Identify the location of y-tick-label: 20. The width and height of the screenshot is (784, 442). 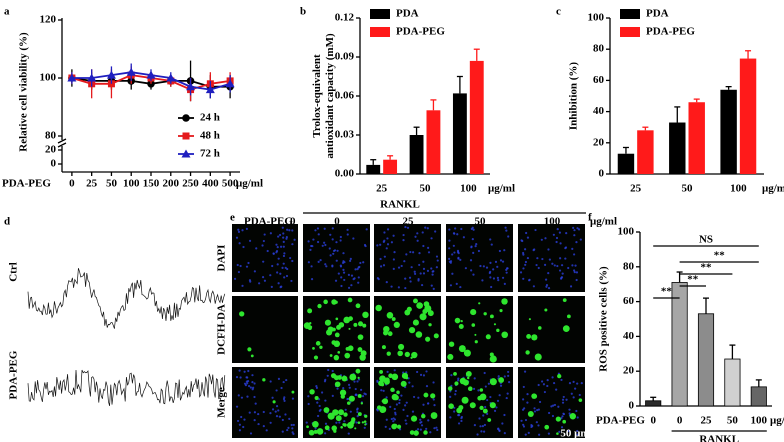
(599, 142).